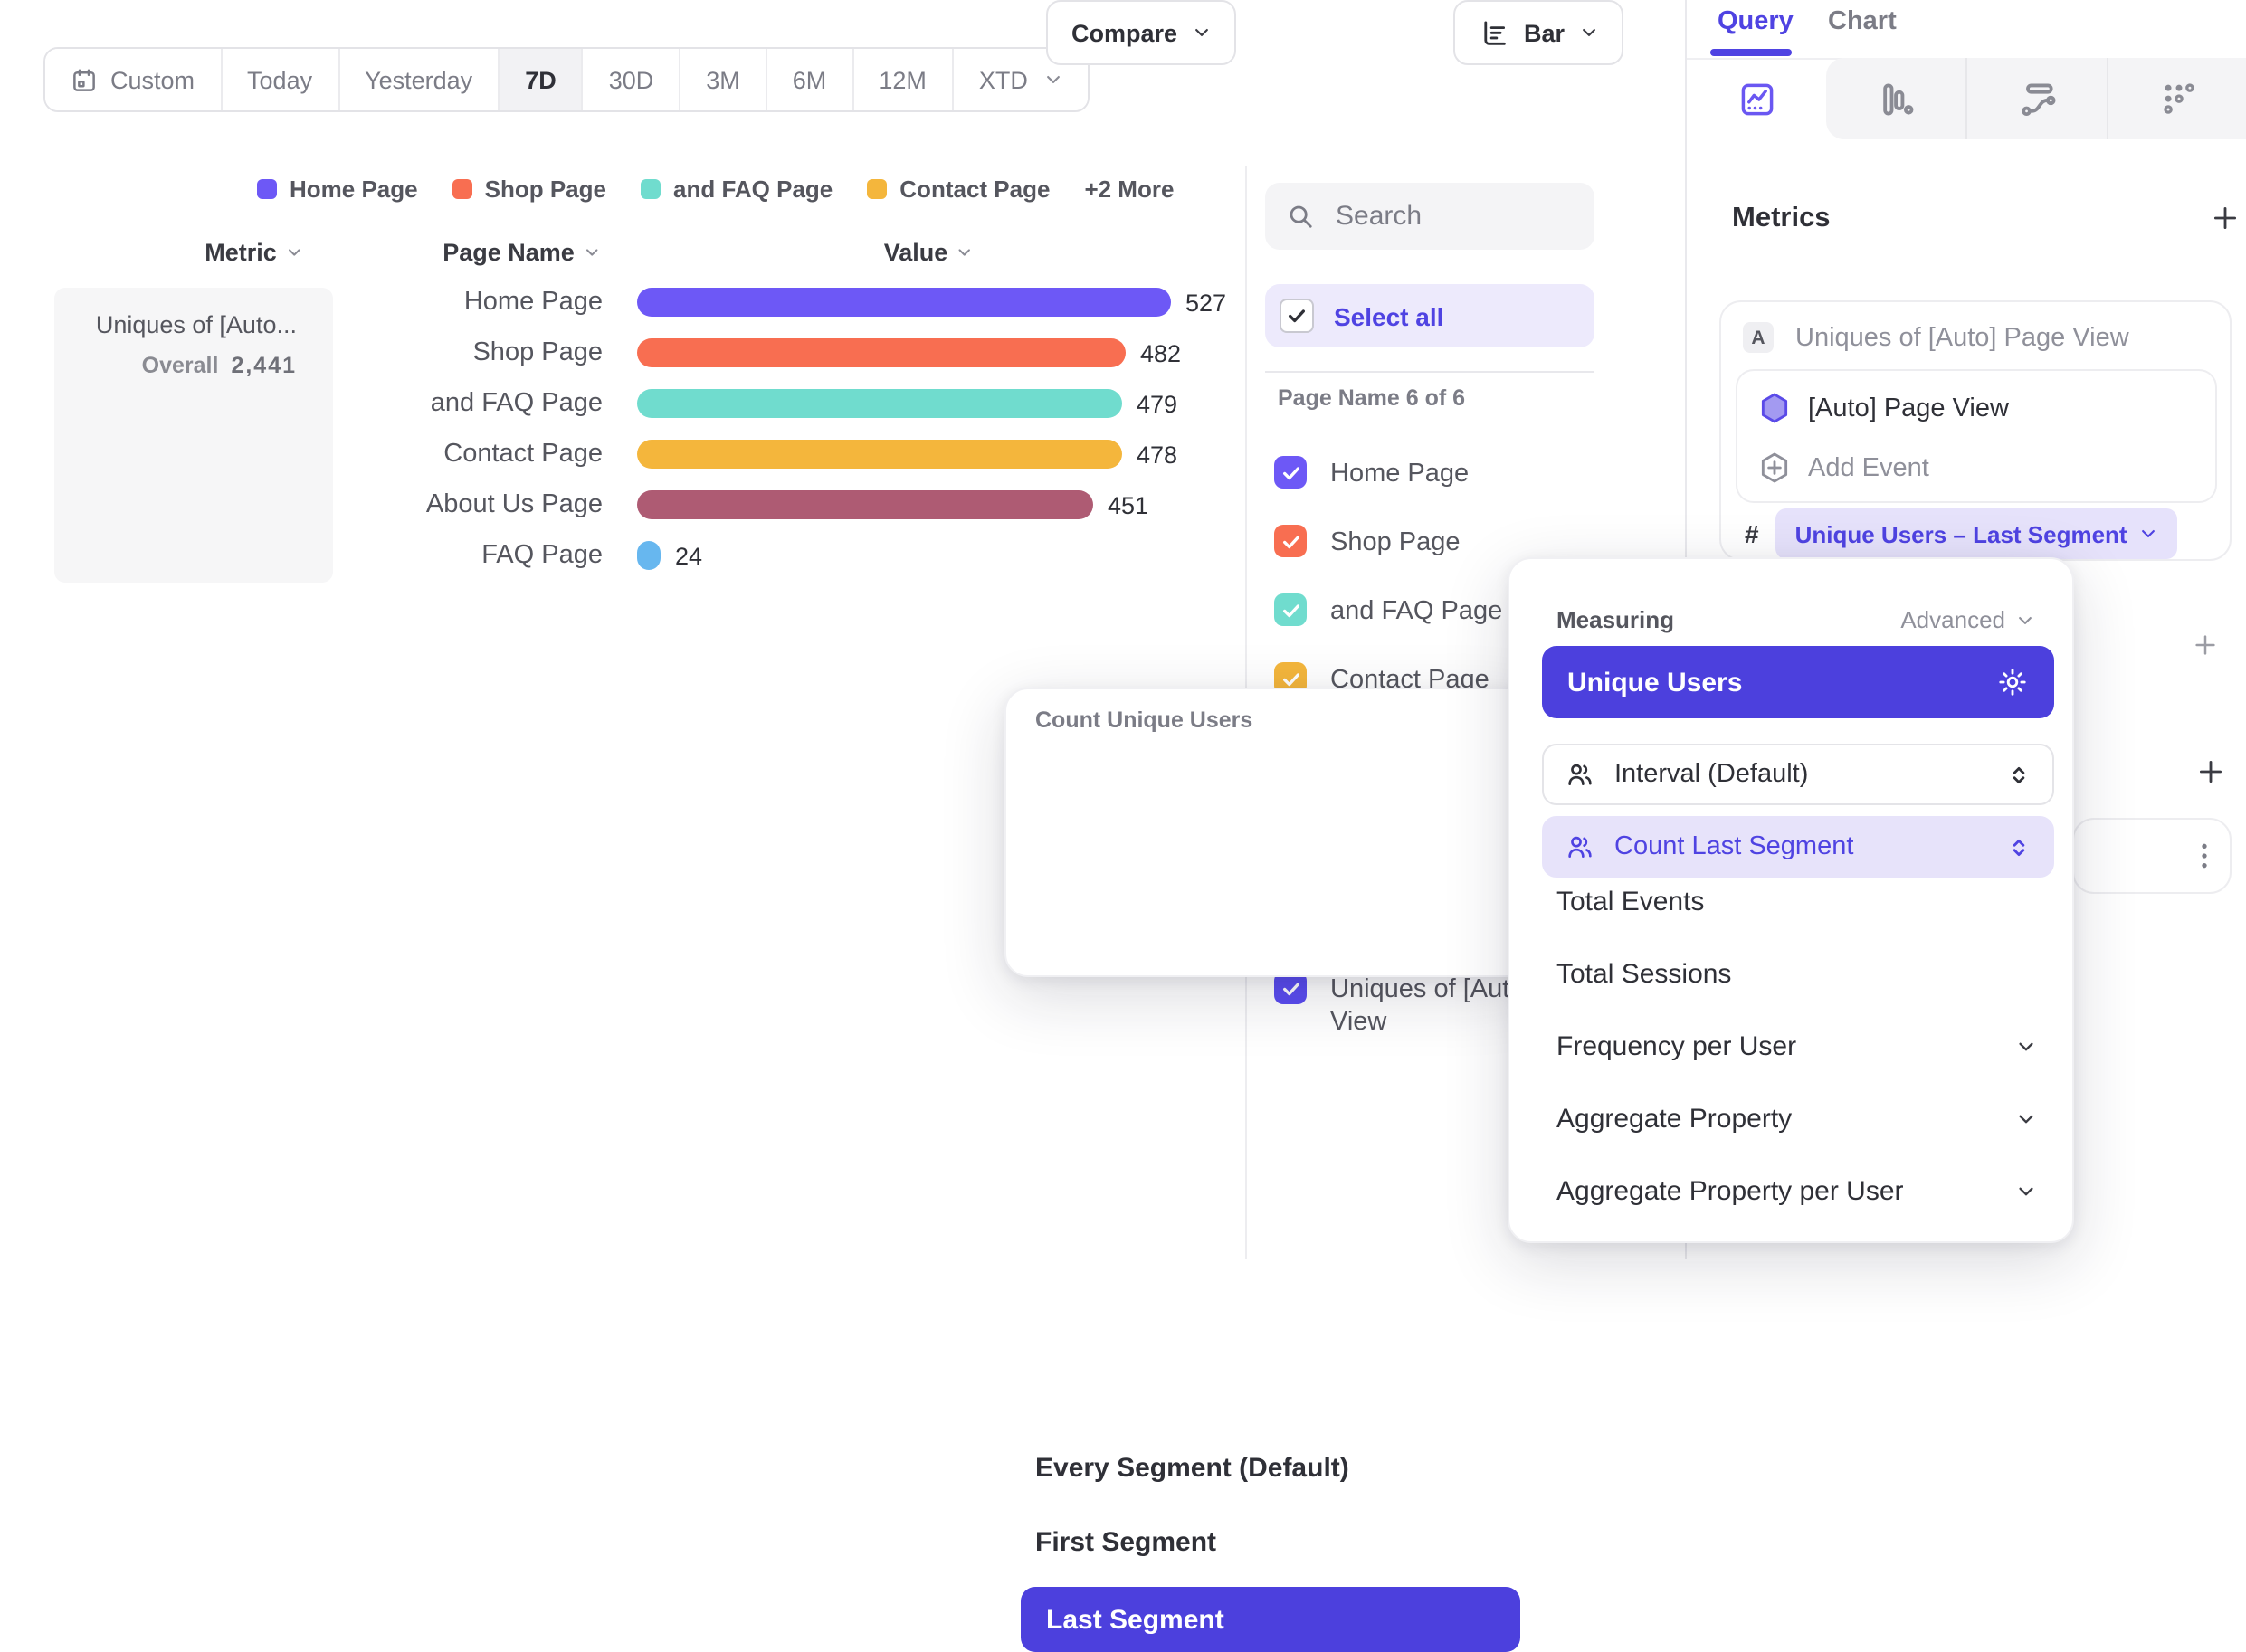 The width and height of the screenshot is (2246, 1652). I want to click on select-all-row: Select all, so click(1429, 315).